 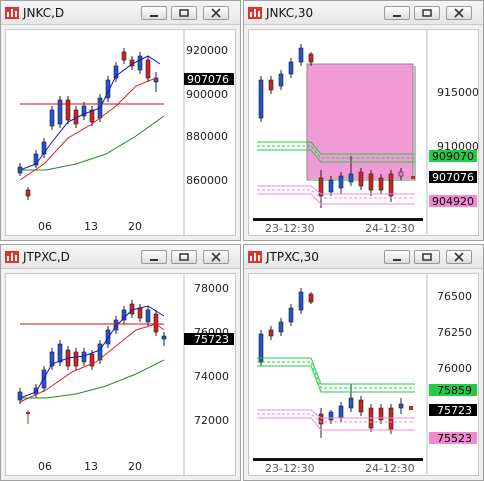 What do you see at coordinates (336, 371) in the screenshot?
I see `green-level-upper` at bounding box center [336, 371].